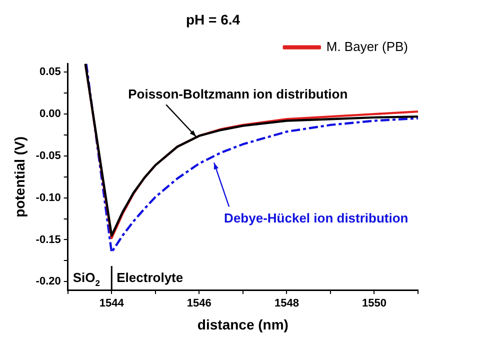  What do you see at coordinates (367, 46) in the screenshot?
I see `legend-label: M. Bayer (PB)` at bounding box center [367, 46].